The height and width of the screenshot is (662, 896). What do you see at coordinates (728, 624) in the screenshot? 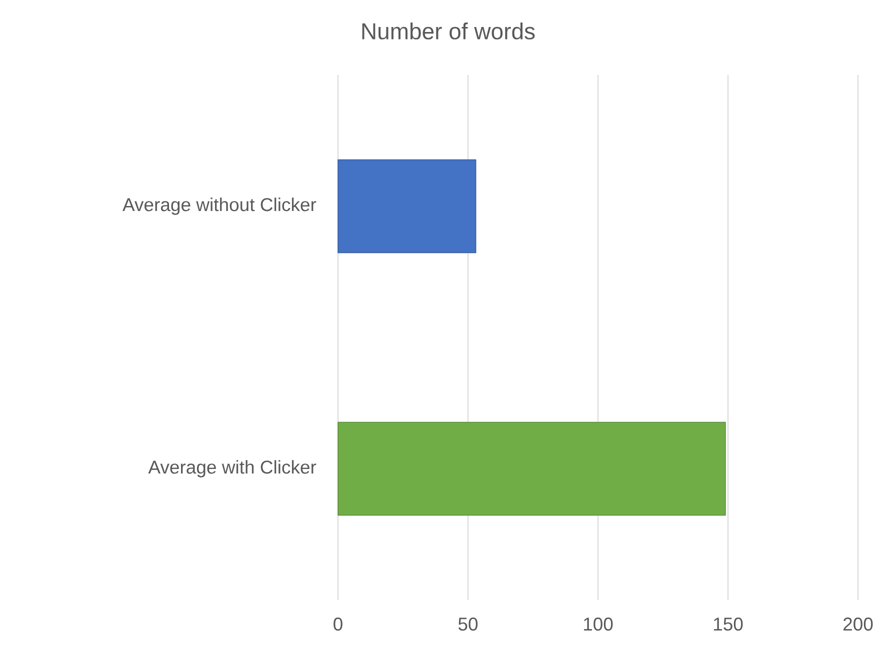
I see `x-tick-label: 150` at bounding box center [728, 624].